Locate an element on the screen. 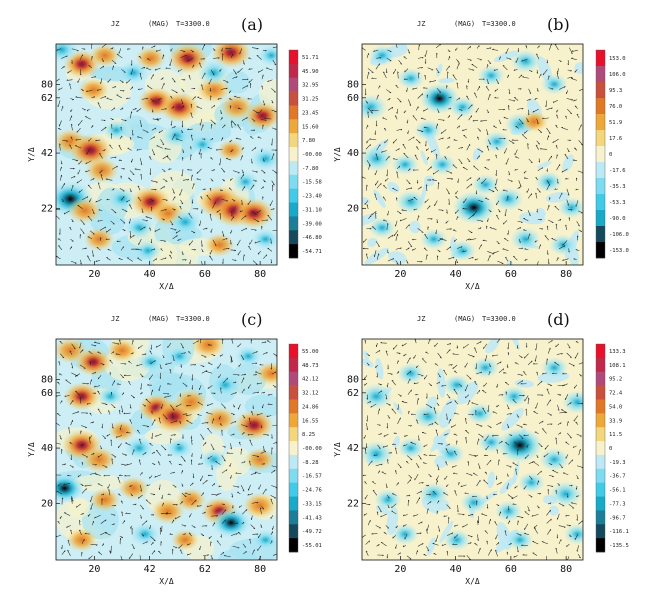 Image resolution: width=647 pixels, height=601 pixels. colorbar-label: -55.01 is located at coordinates (312, 546).